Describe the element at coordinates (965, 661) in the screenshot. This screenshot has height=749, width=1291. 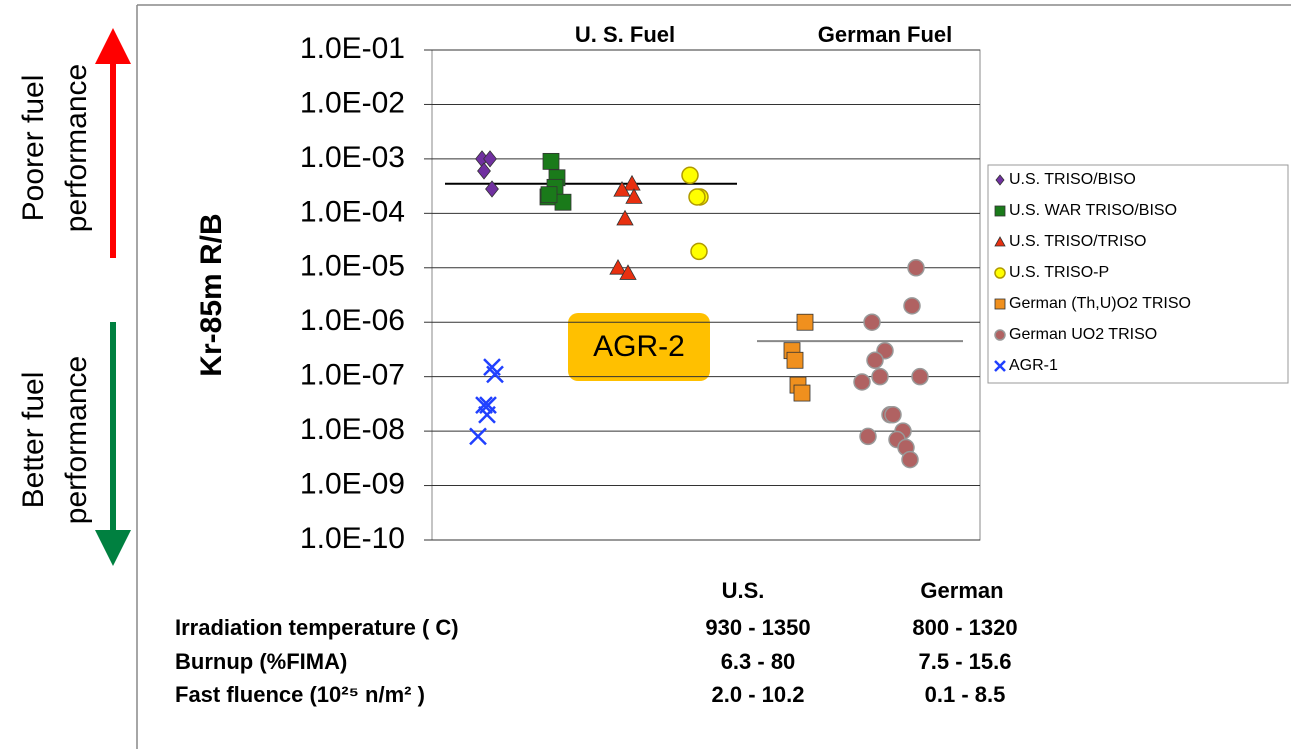
I see `table-value: 7.5 - 15.6` at that location.